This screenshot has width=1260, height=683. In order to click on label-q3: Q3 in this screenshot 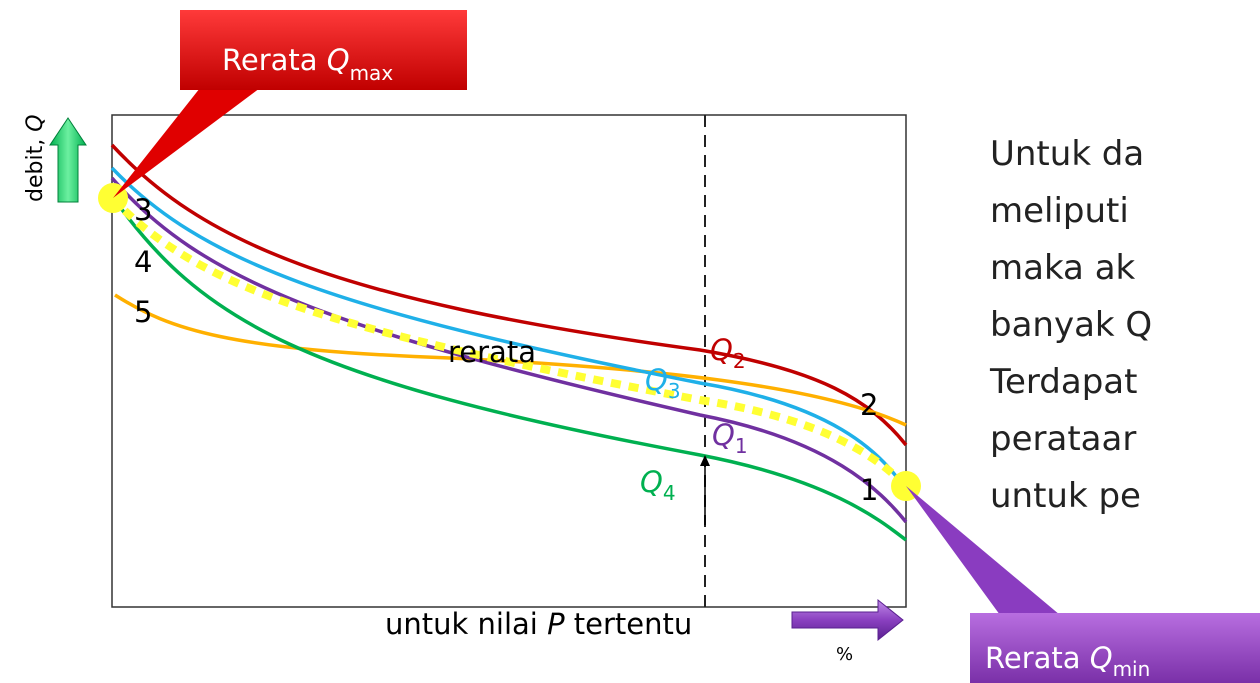, I will do `click(663, 383)`.